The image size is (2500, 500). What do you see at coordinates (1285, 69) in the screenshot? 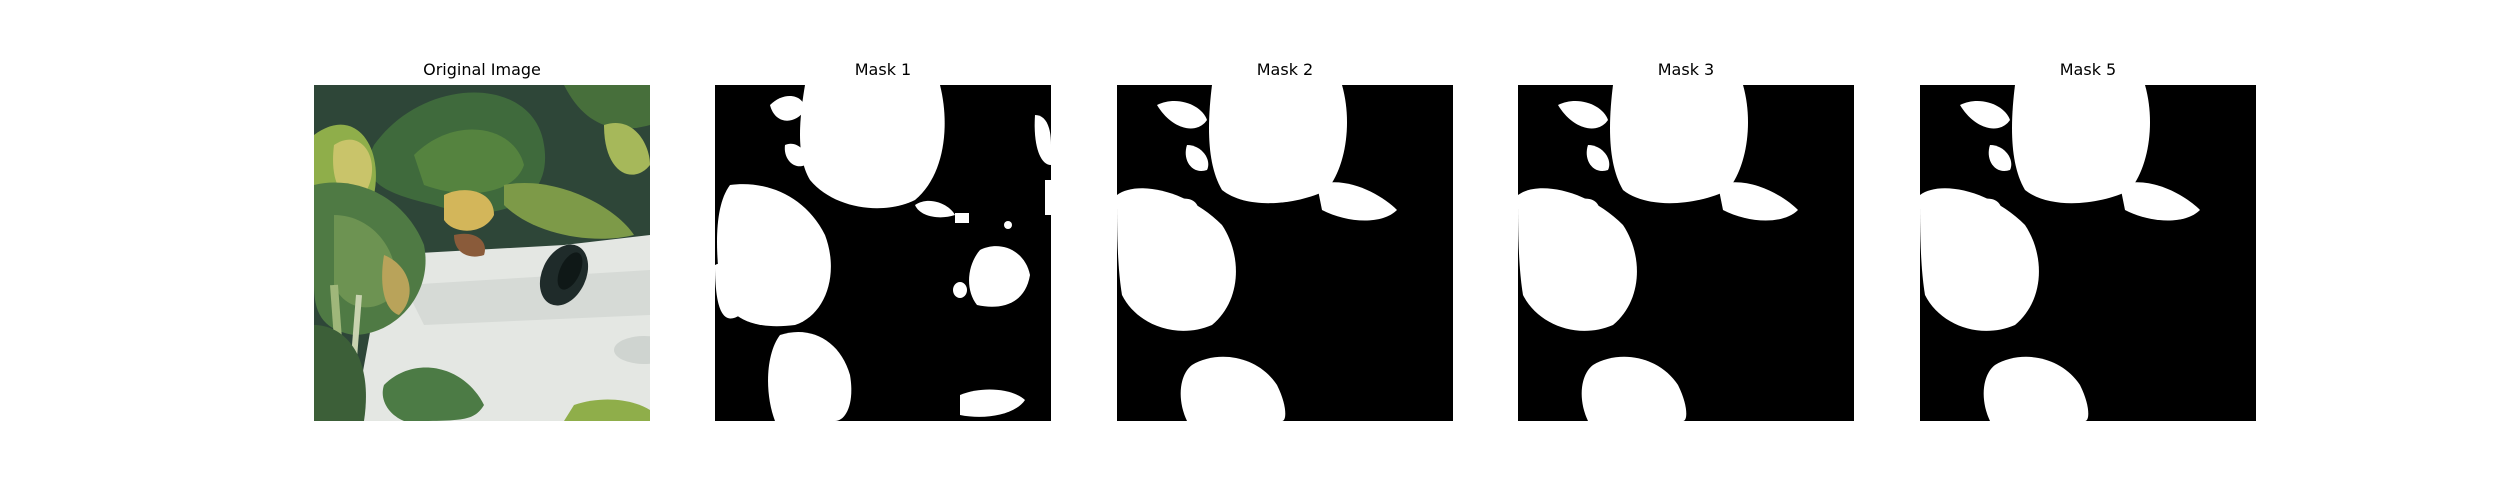
I see `panel-title: Mask 2` at bounding box center [1285, 69].